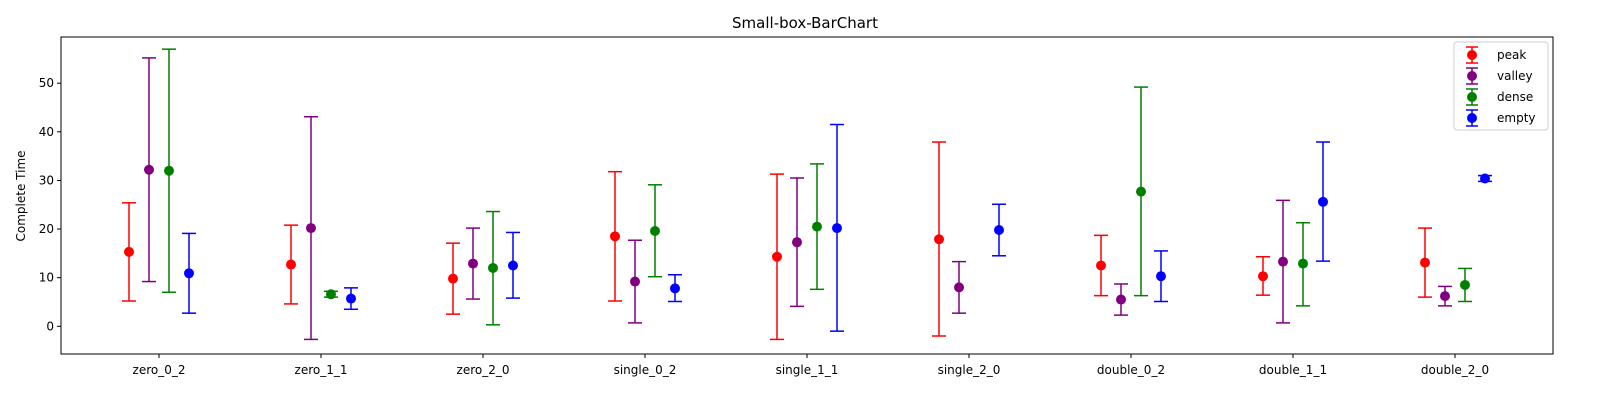  What do you see at coordinates (805, 23) in the screenshot?
I see `chart-title: Small-box-BarChart` at bounding box center [805, 23].